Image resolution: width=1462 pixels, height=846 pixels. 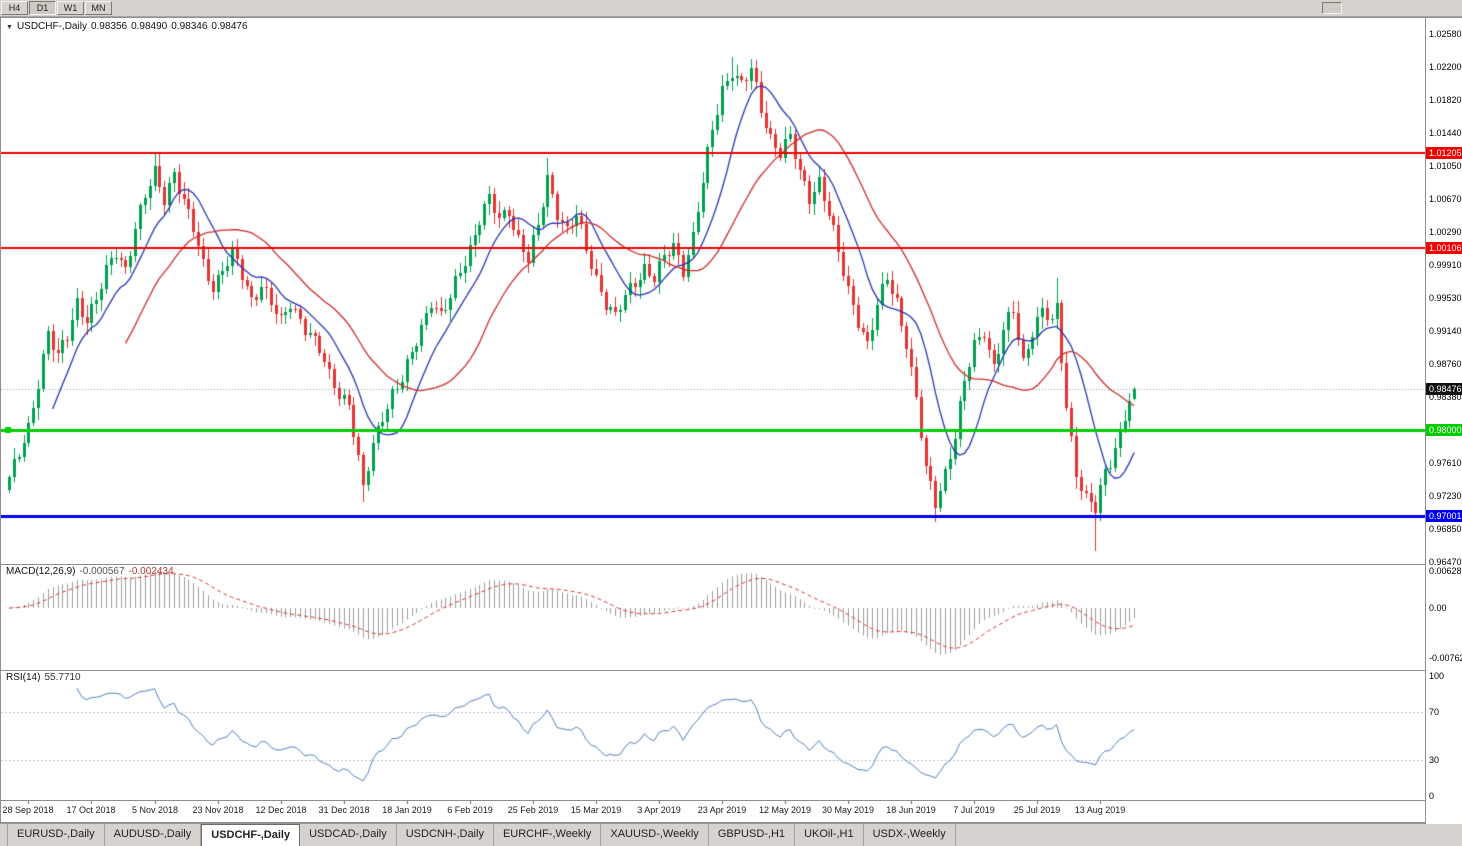 I want to click on tab-xauusd-weekly: XAUUSD-,Weekly, so click(x=655, y=835).